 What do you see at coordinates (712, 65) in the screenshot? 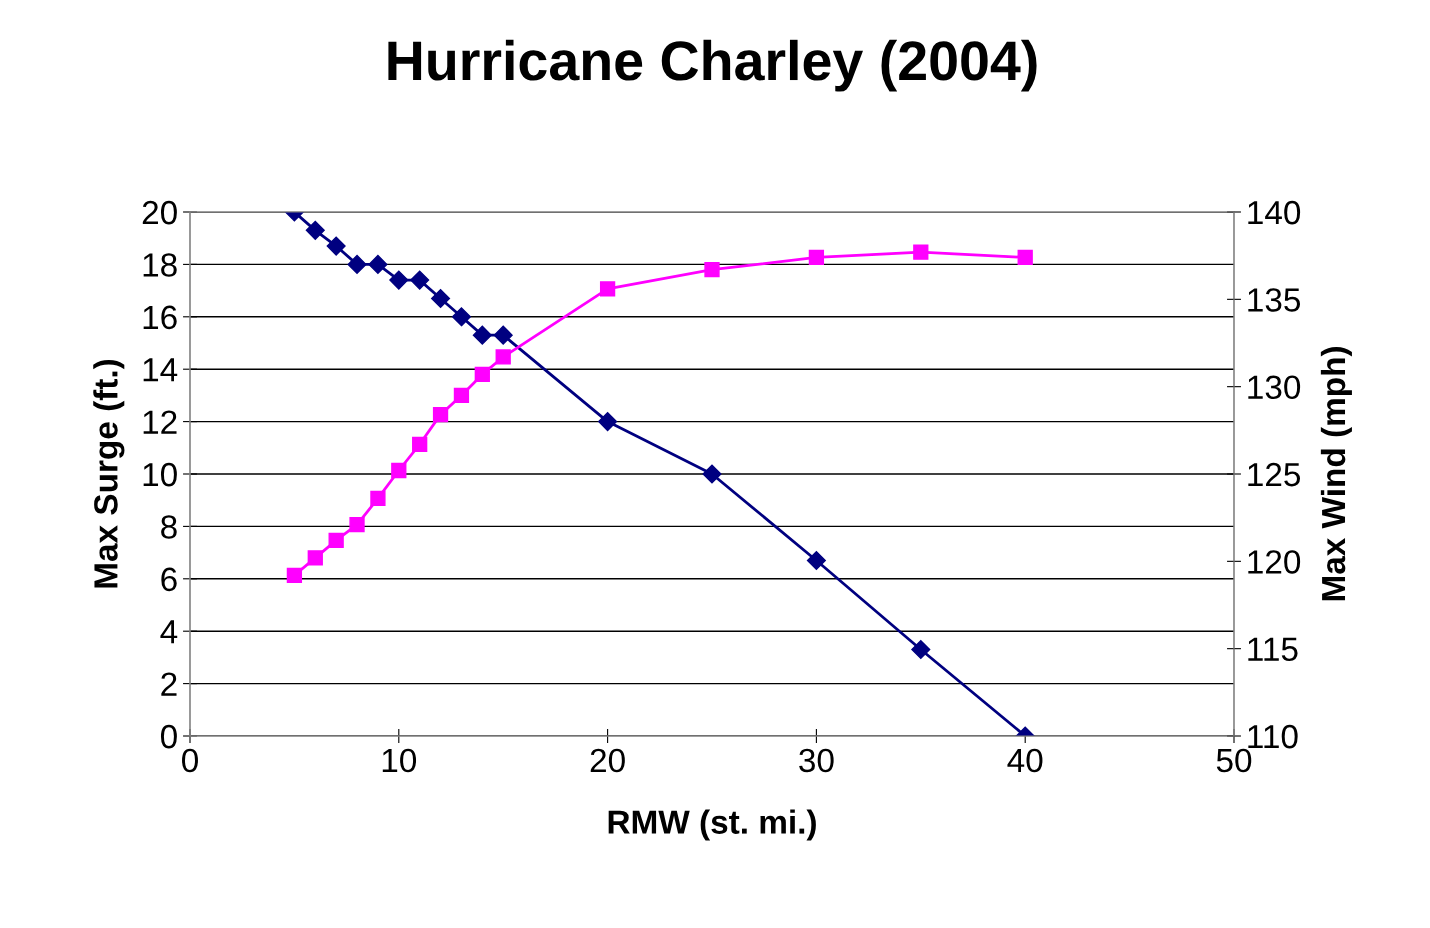
I see `chart-title: Hurricane Charley (2004)` at bounding box center [712, 65].